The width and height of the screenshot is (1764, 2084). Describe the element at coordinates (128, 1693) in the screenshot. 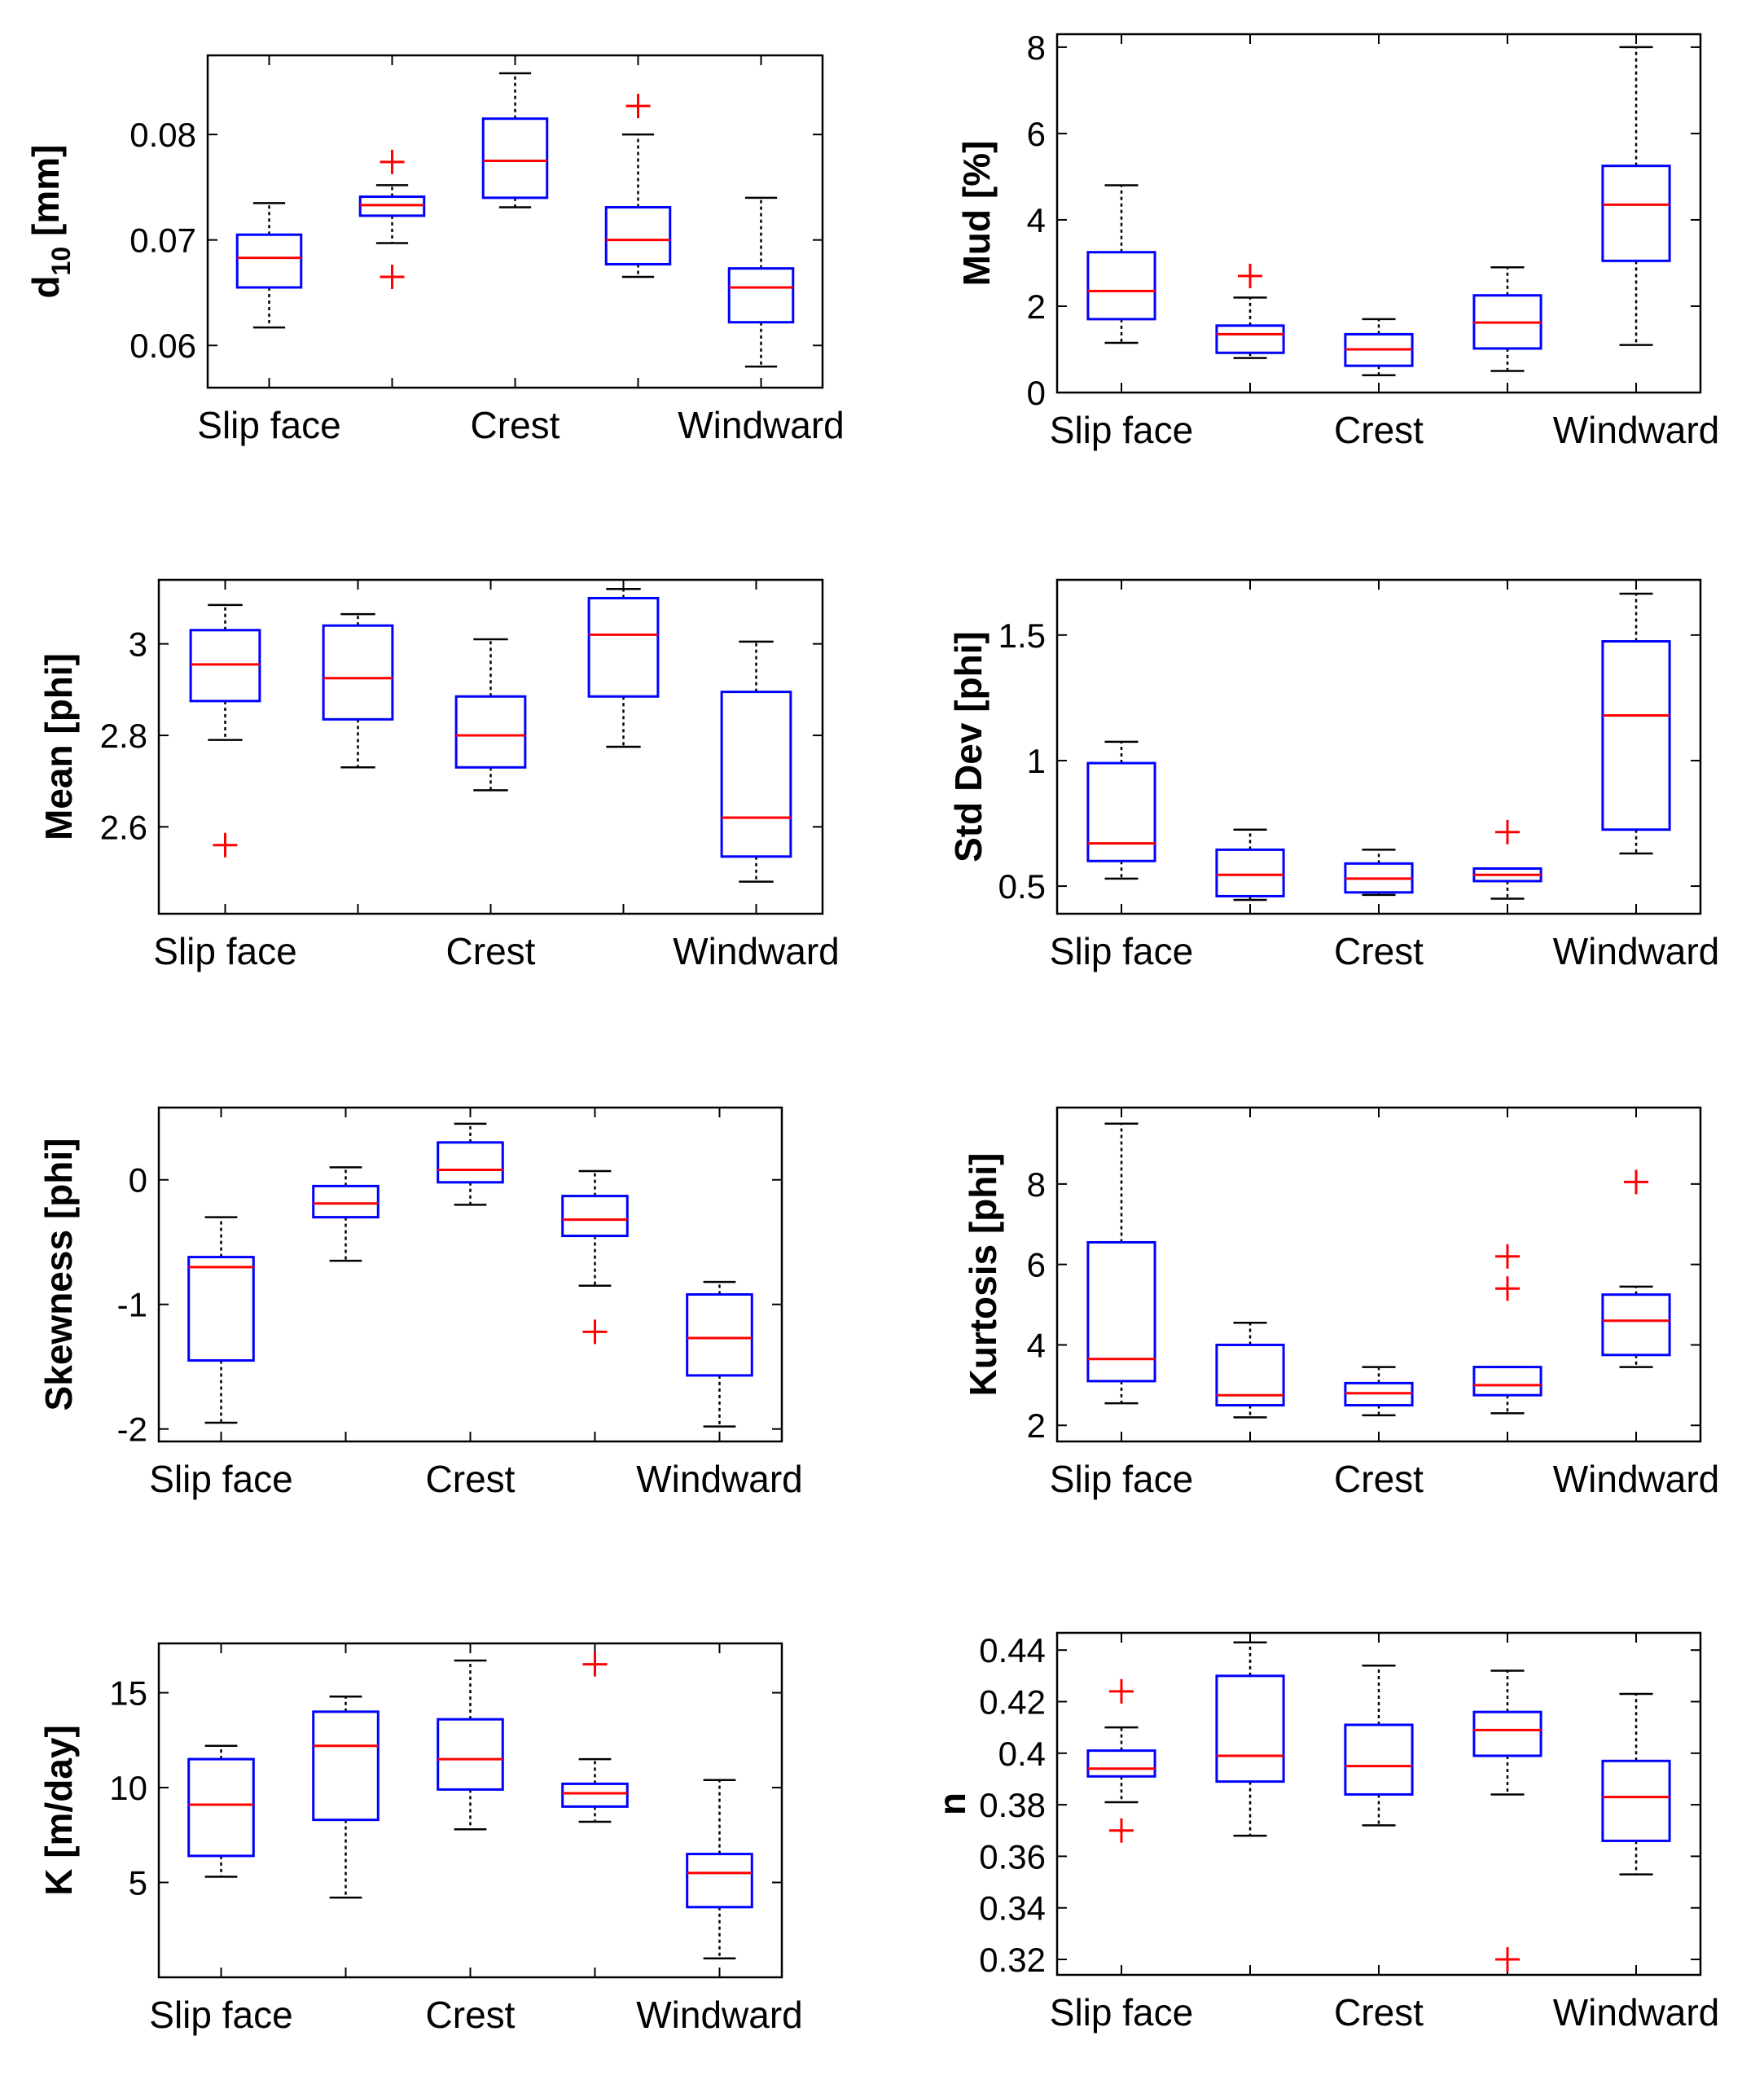

I see `k-ytick-label: 15` at that location.